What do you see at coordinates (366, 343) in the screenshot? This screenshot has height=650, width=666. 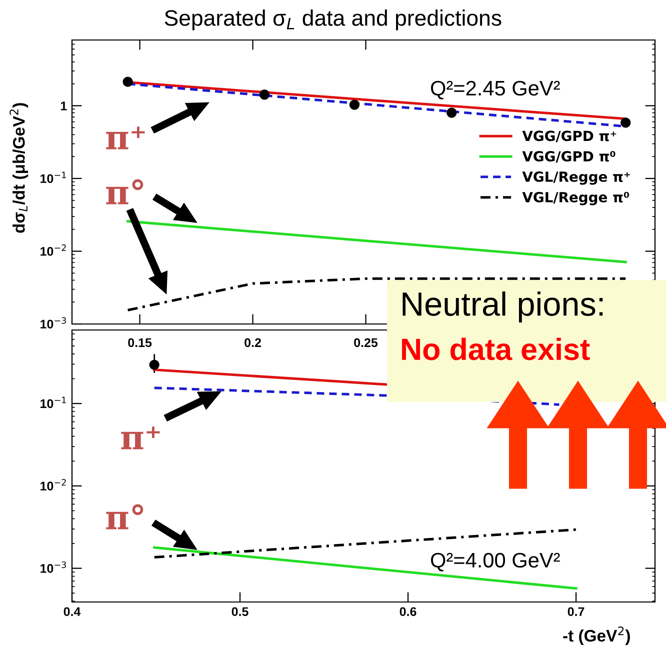 I see `x-tick-label: 0.25` at bounding box center [366, 343].